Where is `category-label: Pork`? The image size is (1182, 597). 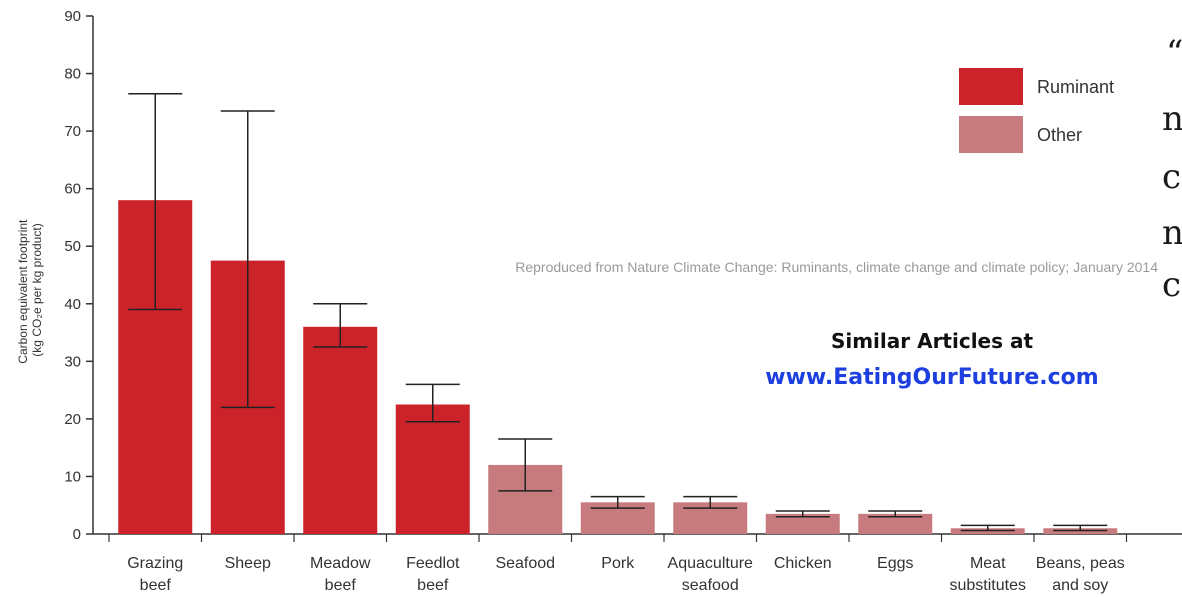
category-label: Pork is located at coordinates (618, 563).